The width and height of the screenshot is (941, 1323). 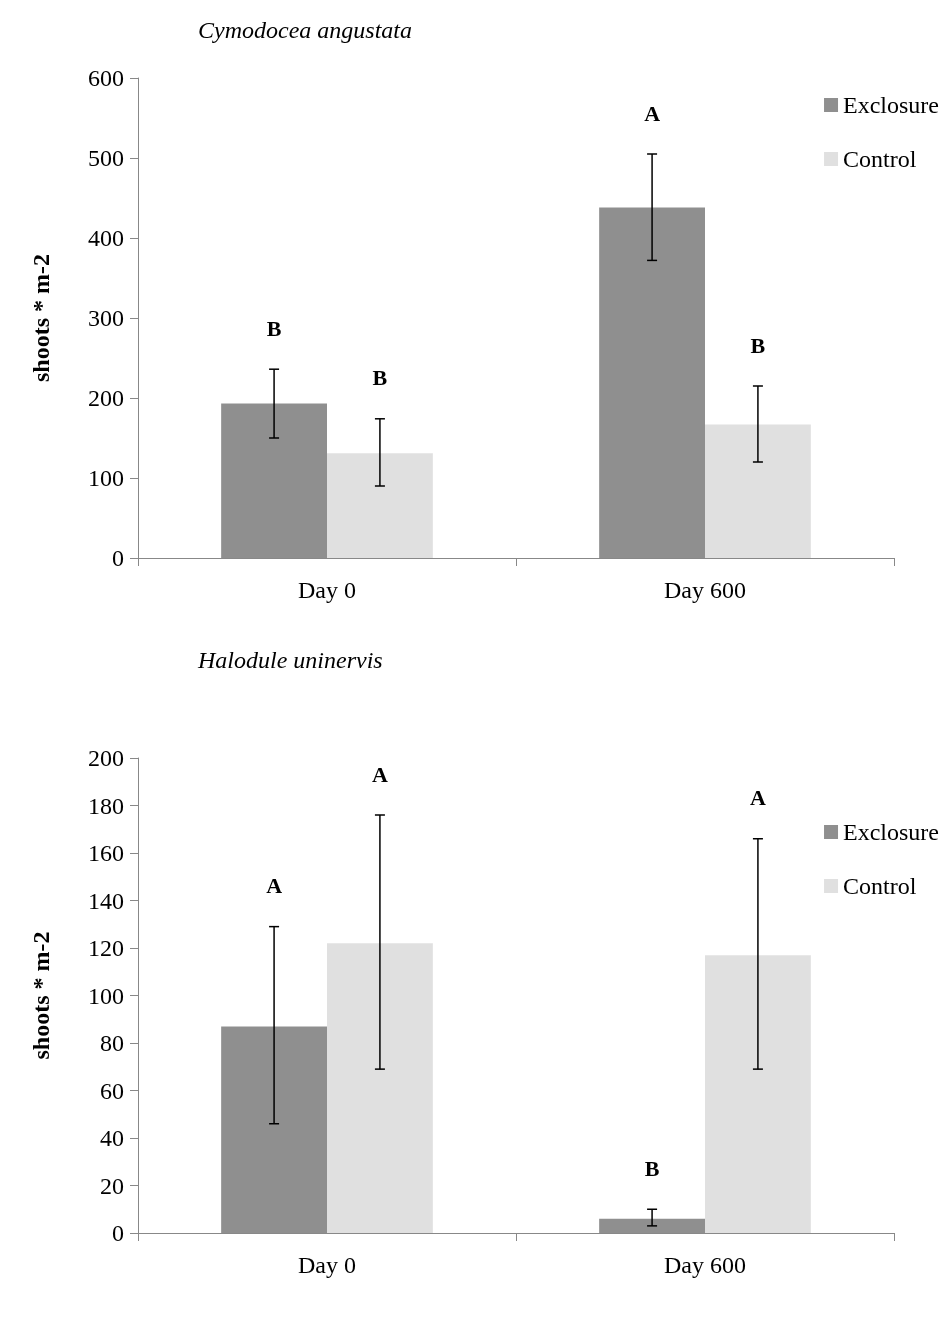 What do you see at coordinates (106, 948) in the screenshot?
I see `y-tick-label: 120` at bounding box center [106, 948].